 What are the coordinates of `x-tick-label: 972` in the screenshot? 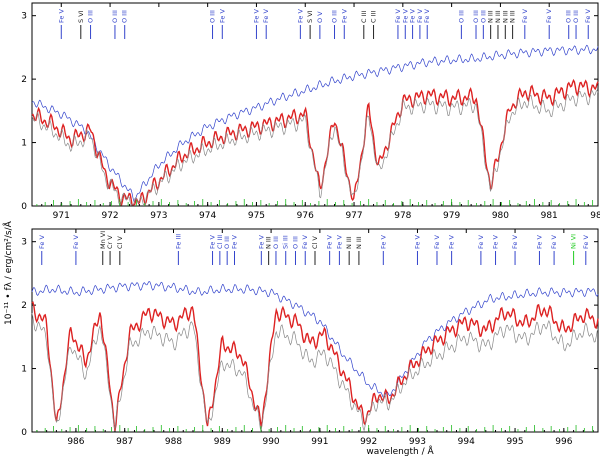 It's located at (109, 216).